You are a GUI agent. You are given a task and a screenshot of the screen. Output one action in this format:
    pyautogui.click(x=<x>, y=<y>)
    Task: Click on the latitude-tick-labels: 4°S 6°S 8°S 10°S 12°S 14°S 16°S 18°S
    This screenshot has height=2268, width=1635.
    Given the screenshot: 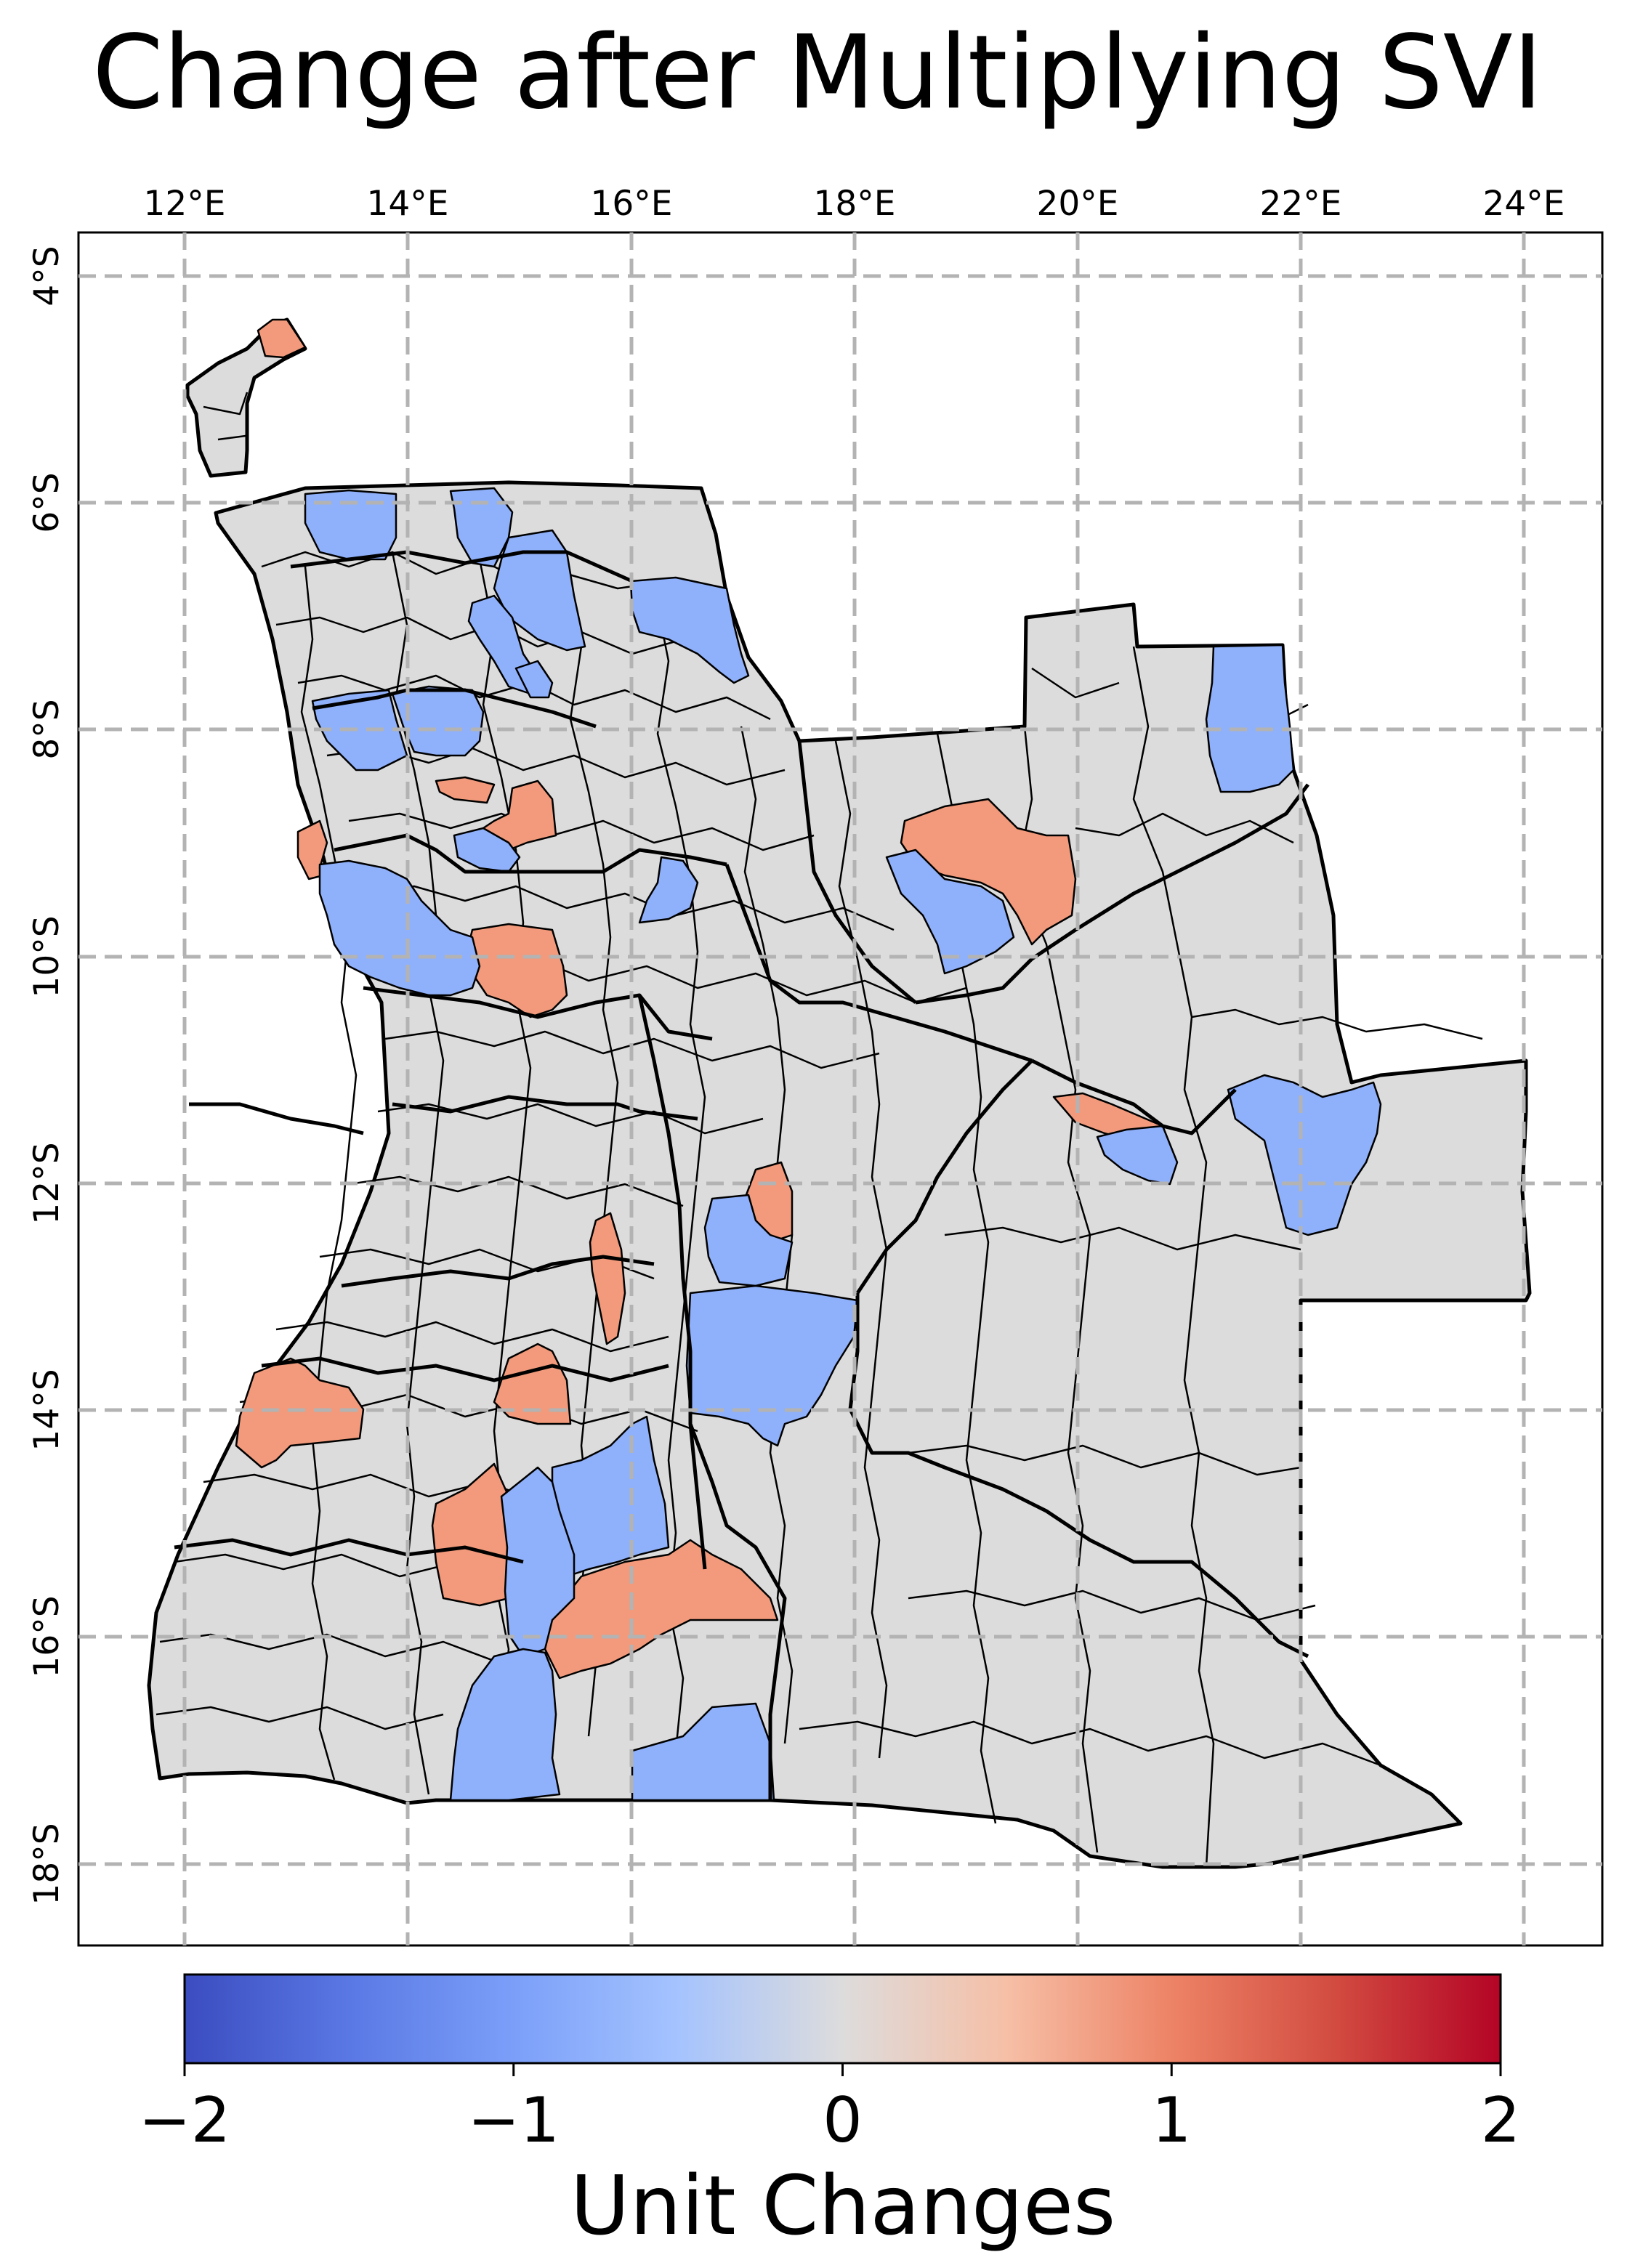 What is the action you would take?
    pyautogui.click(x=47, y=1075)
    